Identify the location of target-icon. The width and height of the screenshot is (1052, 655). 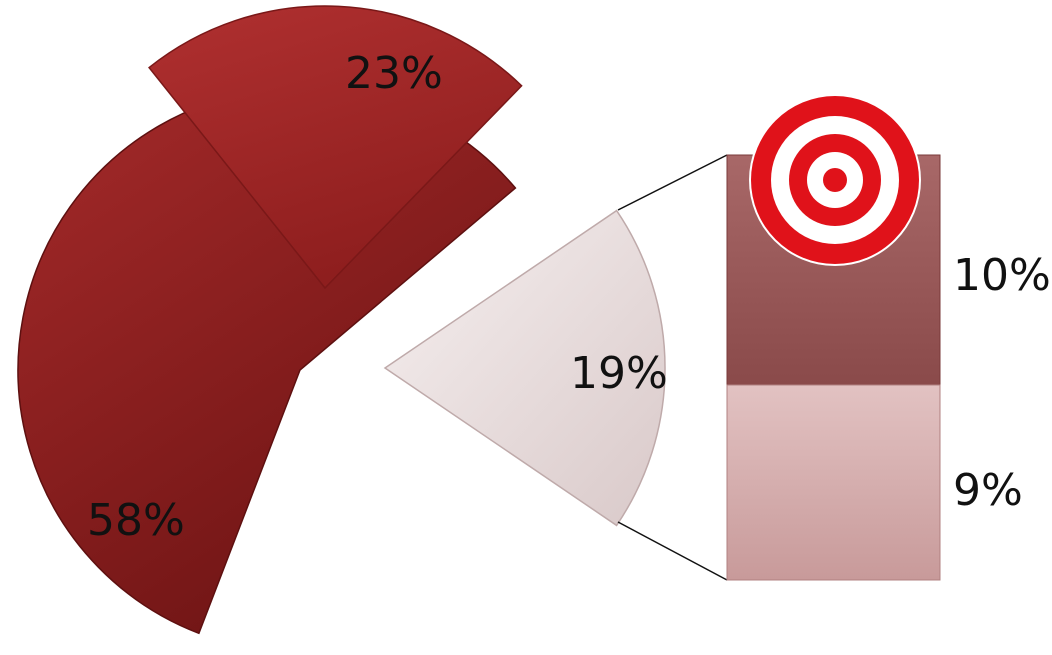
(835, 180).